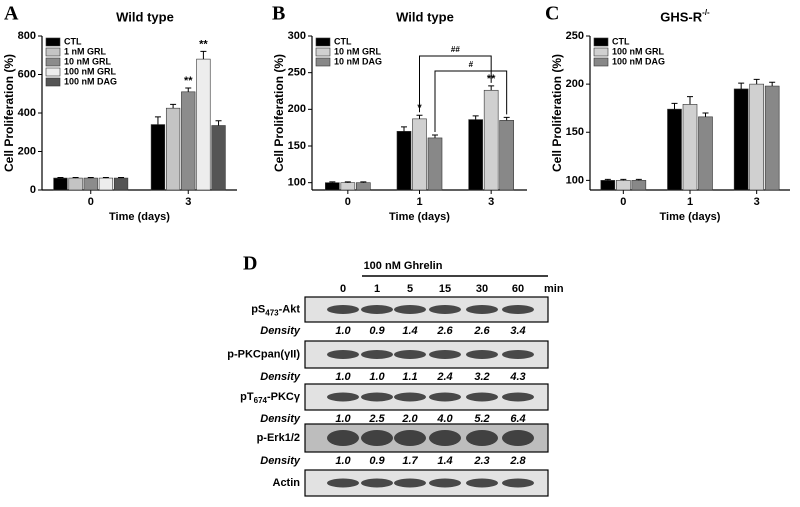 The image size is (800, 507). I want to click on y-tick-label: 150, so click(575, 132).